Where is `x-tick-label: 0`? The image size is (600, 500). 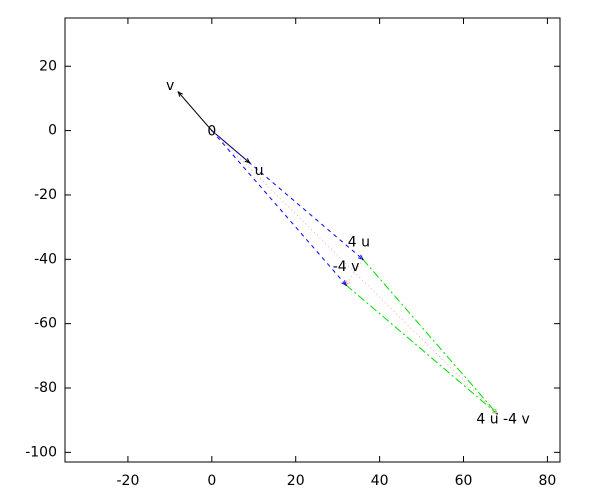 x-tick-label: 0 is located at coordinates (211, 481).